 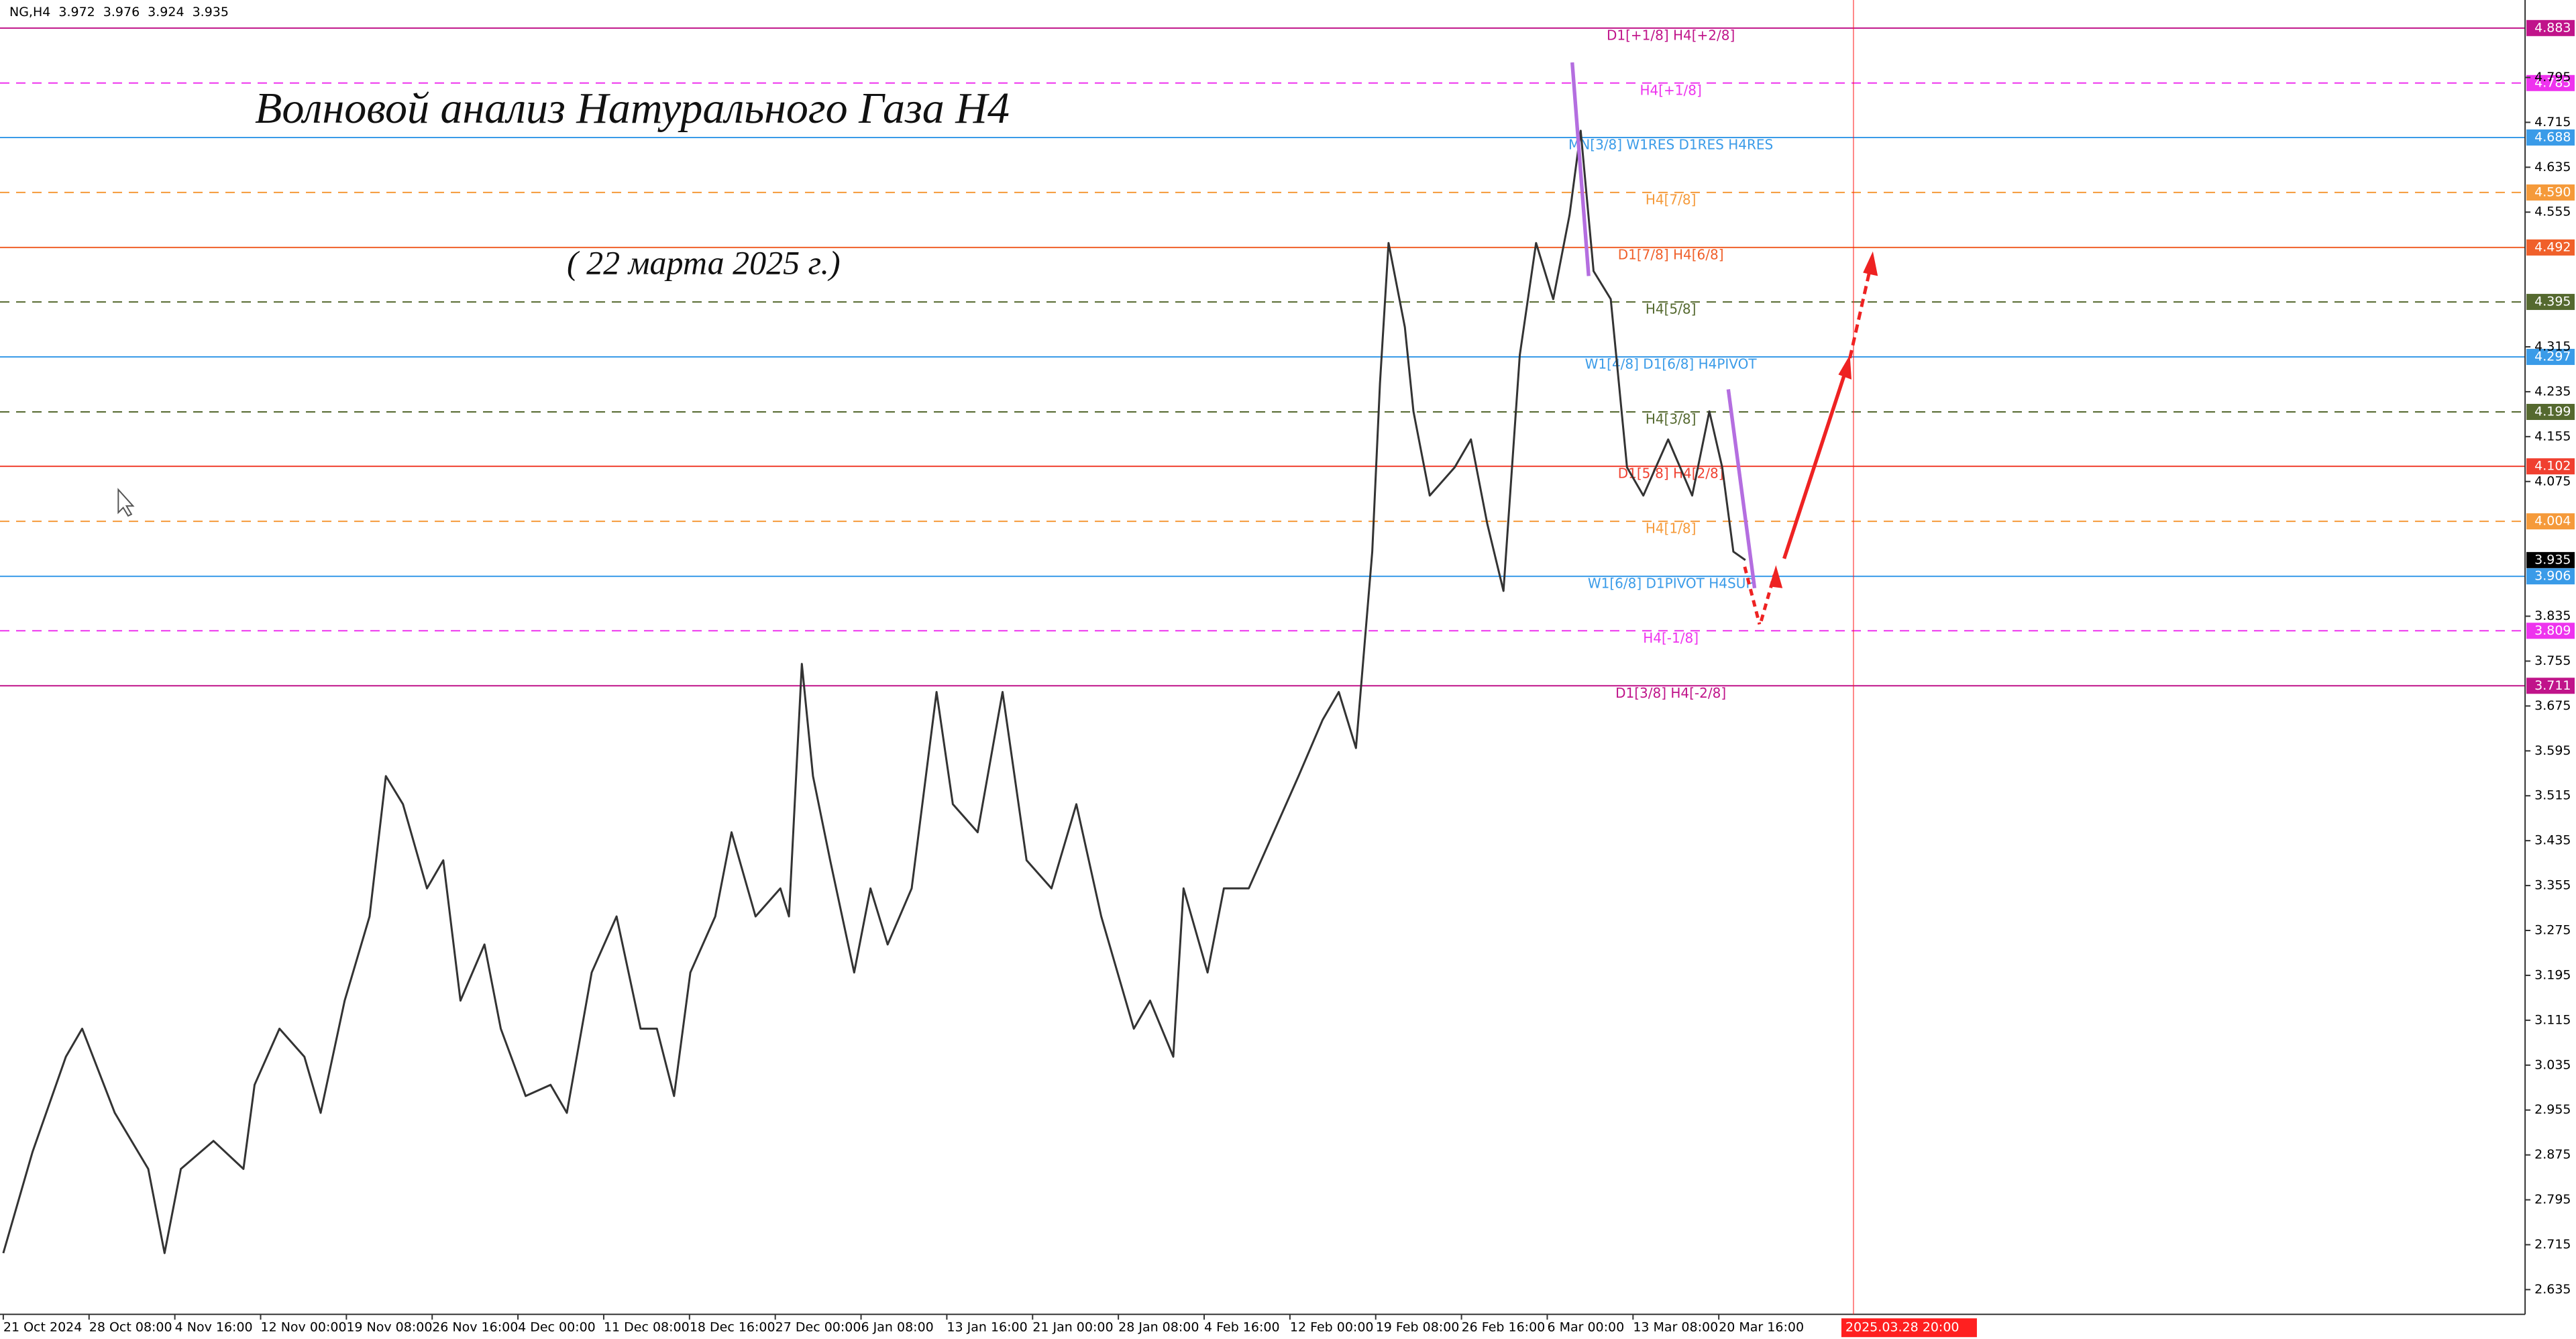 I want to click on price-tag-label: 3.906, so click(x=2552, y=576).